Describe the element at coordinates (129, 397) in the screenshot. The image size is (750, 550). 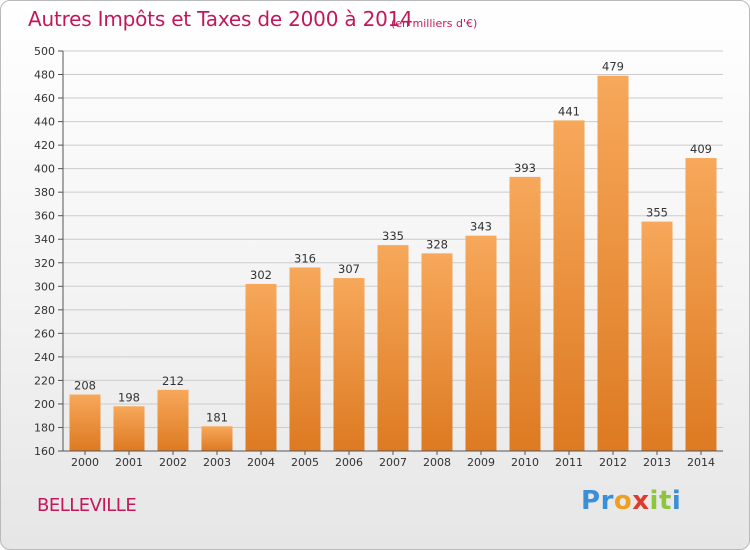
I see `data-label: 198` at that location.